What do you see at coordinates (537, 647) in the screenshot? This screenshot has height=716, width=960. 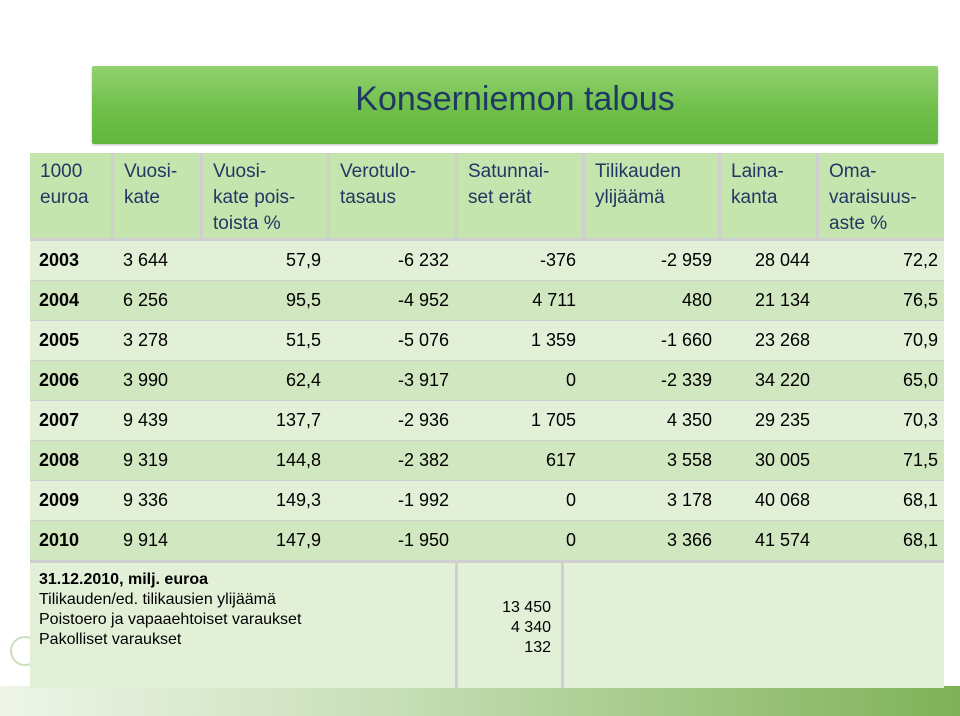 I see `footer-value: 132` at bounding box center [537, 647].